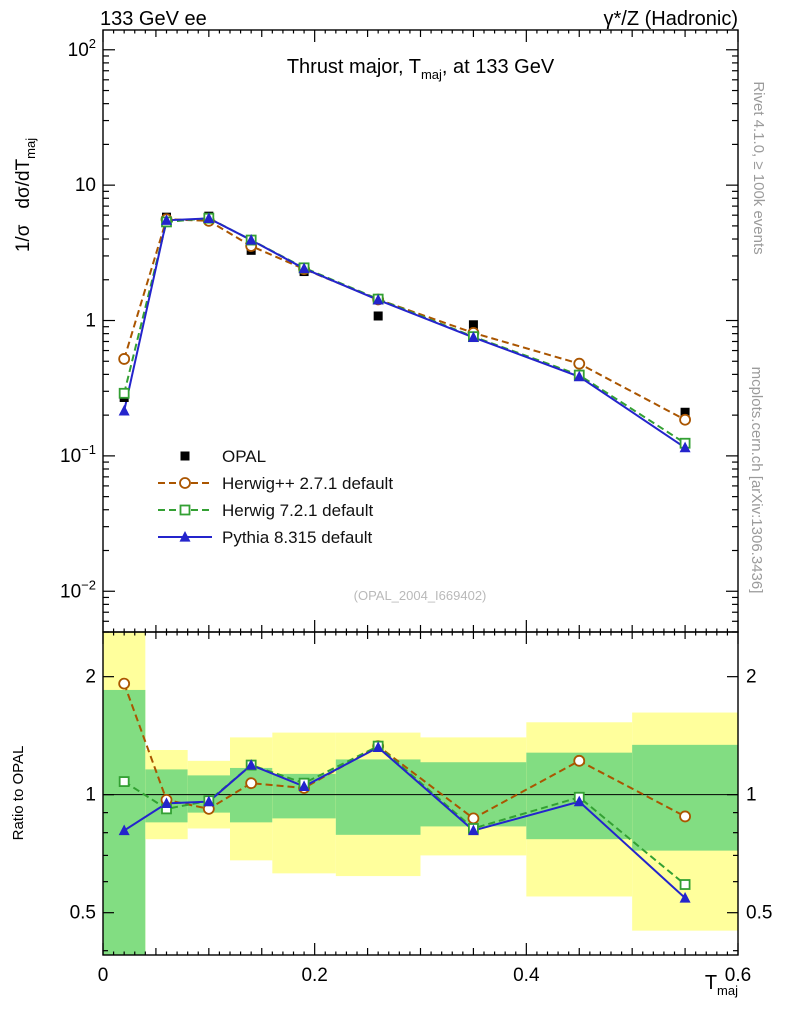 Image resolution: width=786 pixels, height=1024 pixels. I want to click on x-axis-label-text: T, so click(711, 983).